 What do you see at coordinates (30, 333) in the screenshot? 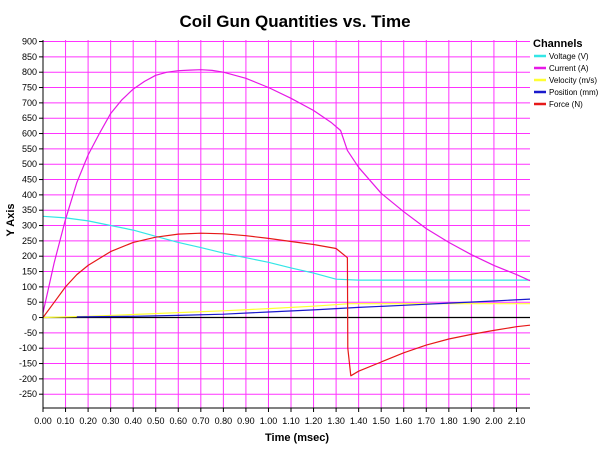
I see `y-tick-label: -50` at bounding box center [30, 333].